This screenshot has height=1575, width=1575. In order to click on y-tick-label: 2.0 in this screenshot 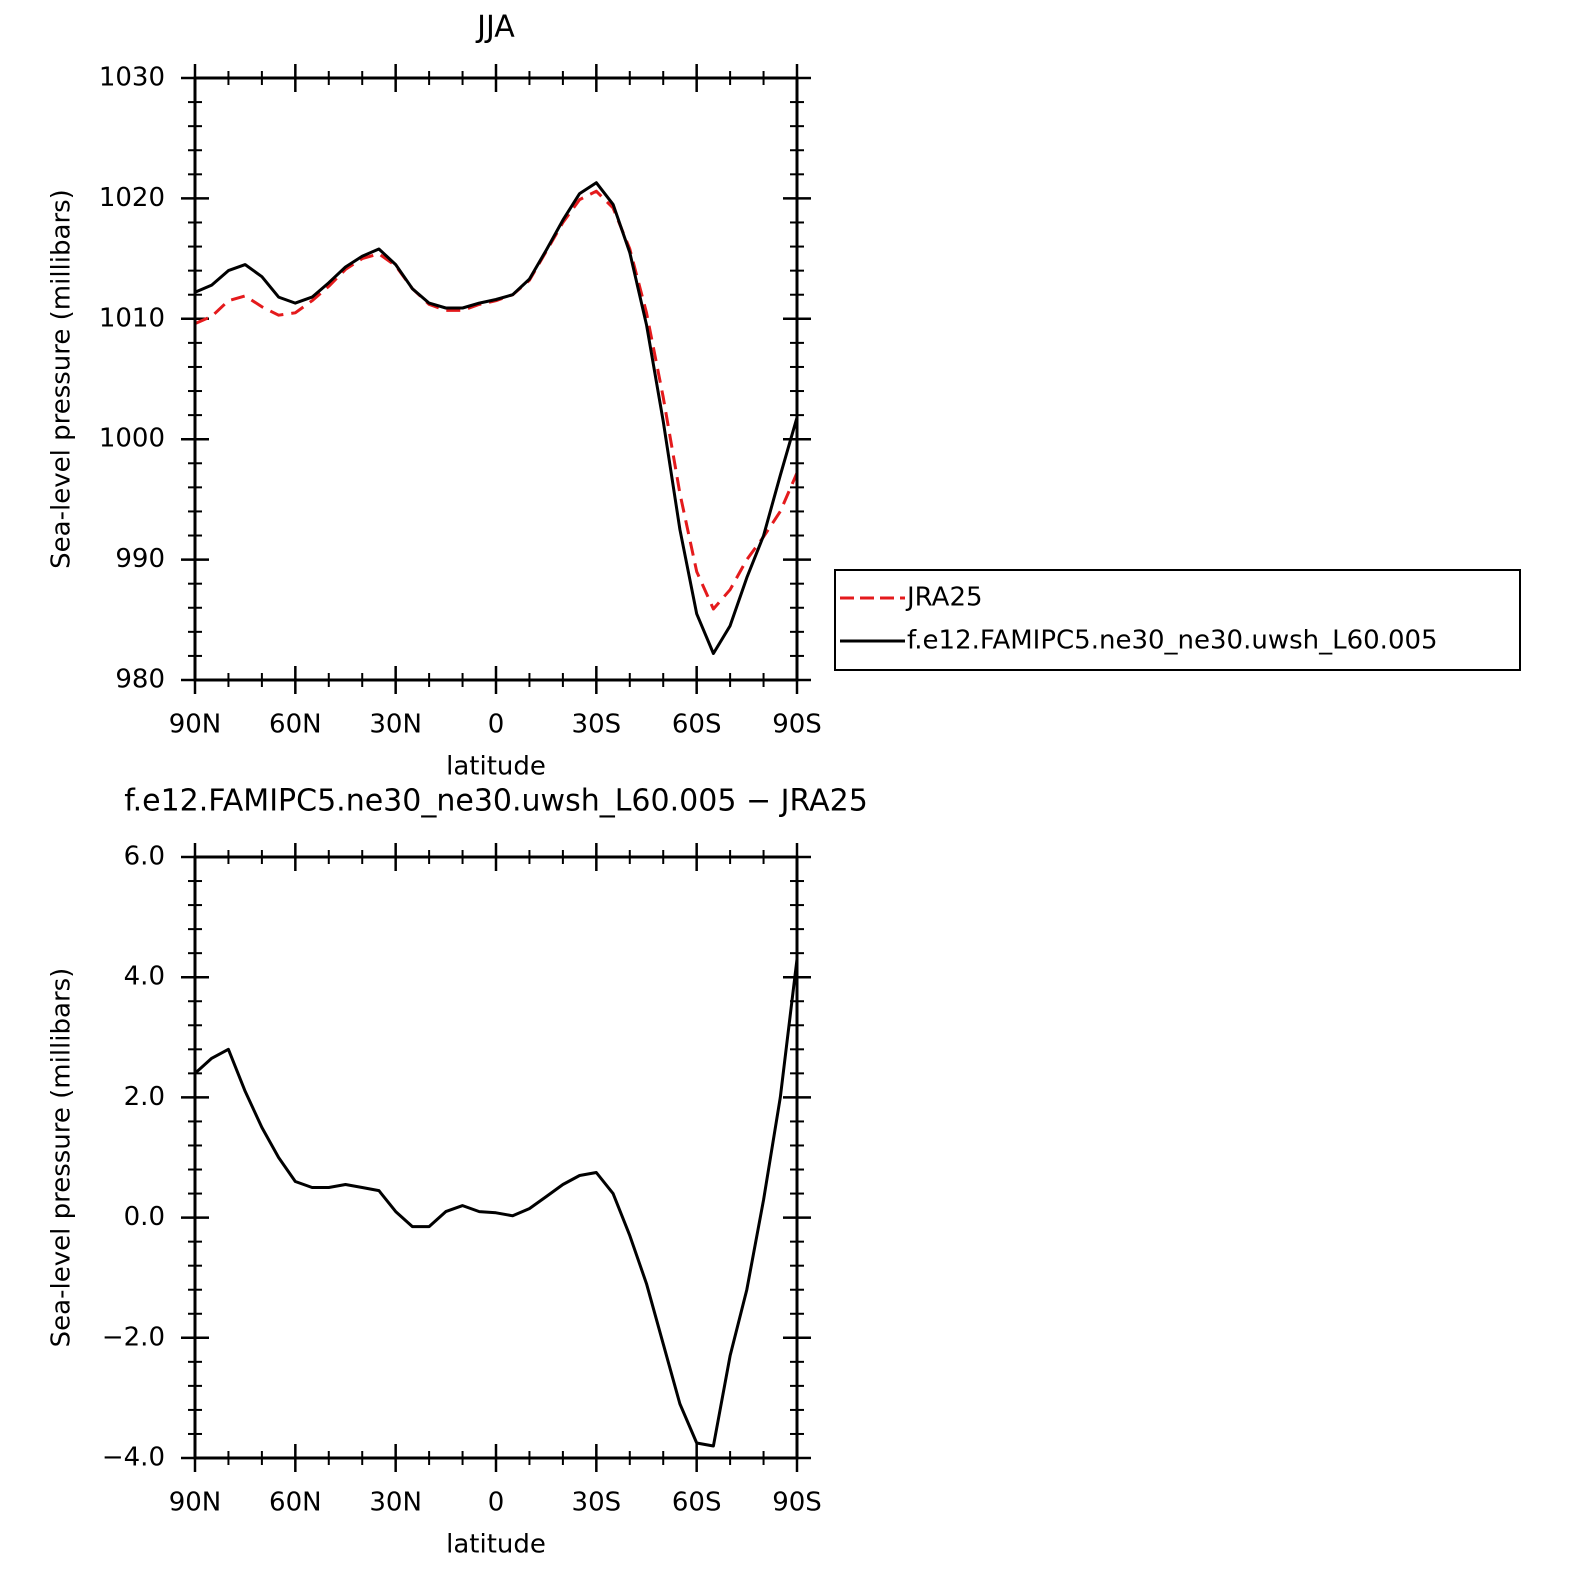, I will do `click(144, 1097)`.